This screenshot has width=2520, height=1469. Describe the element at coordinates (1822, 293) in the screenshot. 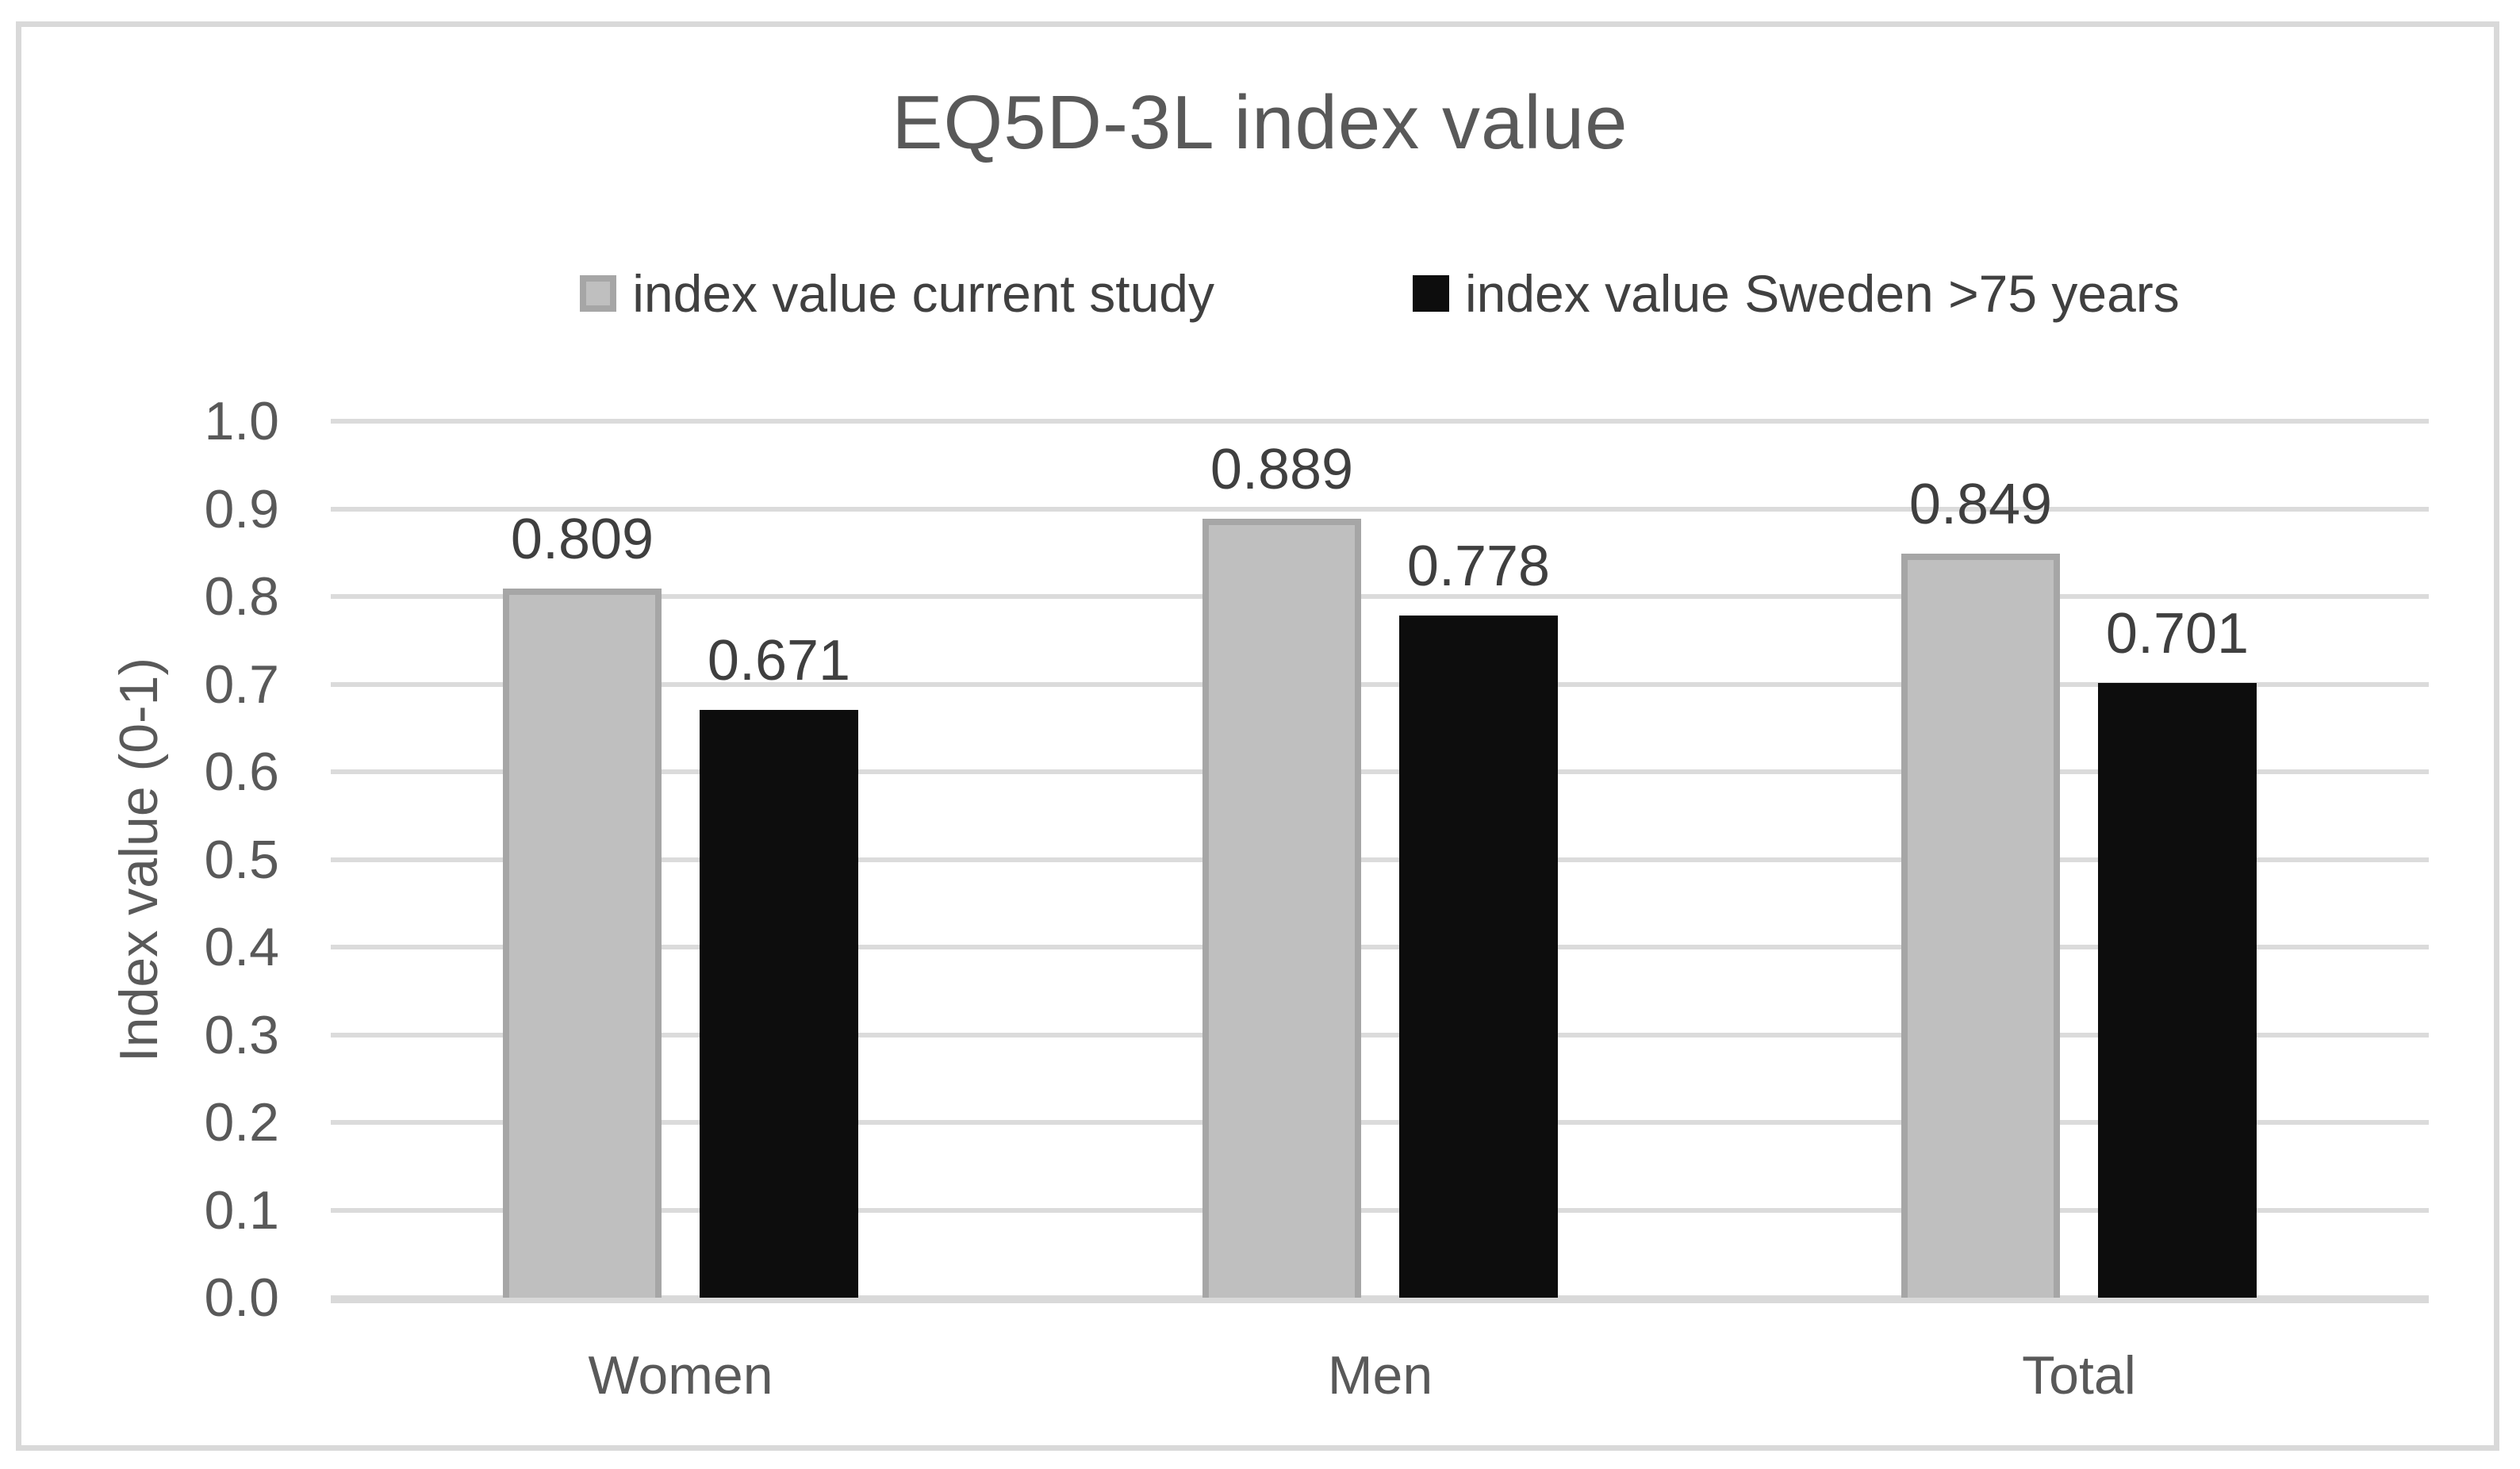

I see `legend-label: index value Sweden >75 years` at that location.